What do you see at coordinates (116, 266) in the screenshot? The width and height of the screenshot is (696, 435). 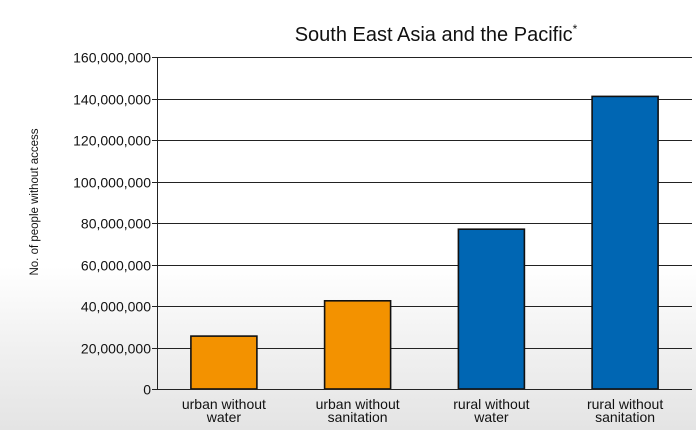 I see `y-tick-label: 60,000,000` at bounding box center [116, 266].